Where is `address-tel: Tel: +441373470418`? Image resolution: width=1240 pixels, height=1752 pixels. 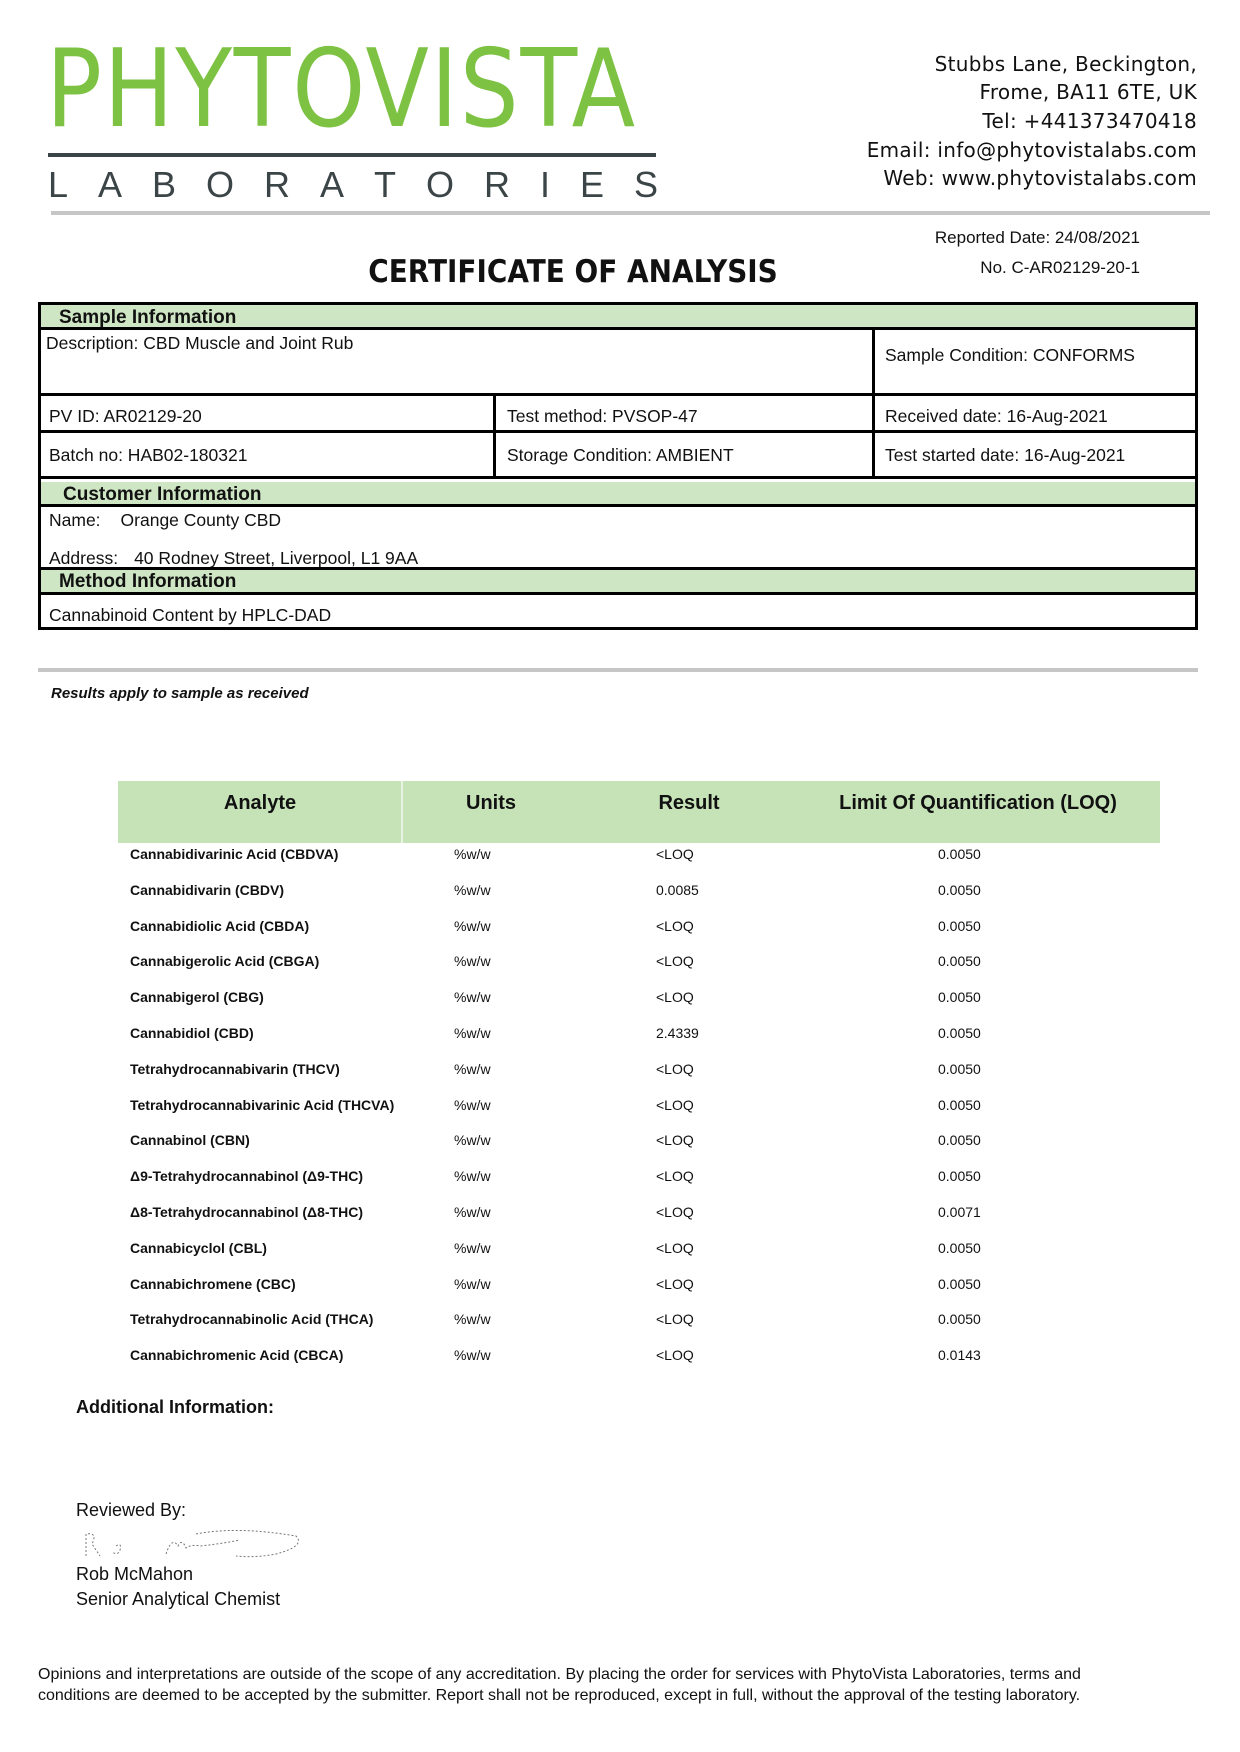 address-tel: Tel: +441373470418 is located at coordinates (1089, 121).